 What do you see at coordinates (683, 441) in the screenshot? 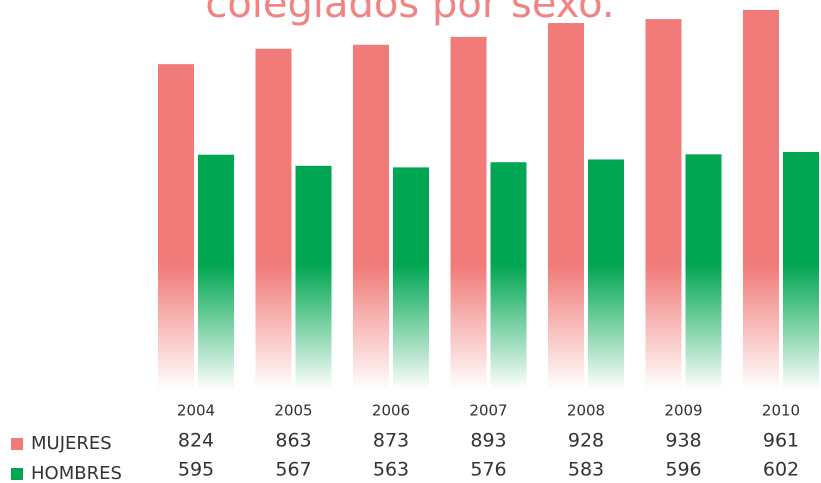
I see `table-value: 938` at bounding box center [683, 441].